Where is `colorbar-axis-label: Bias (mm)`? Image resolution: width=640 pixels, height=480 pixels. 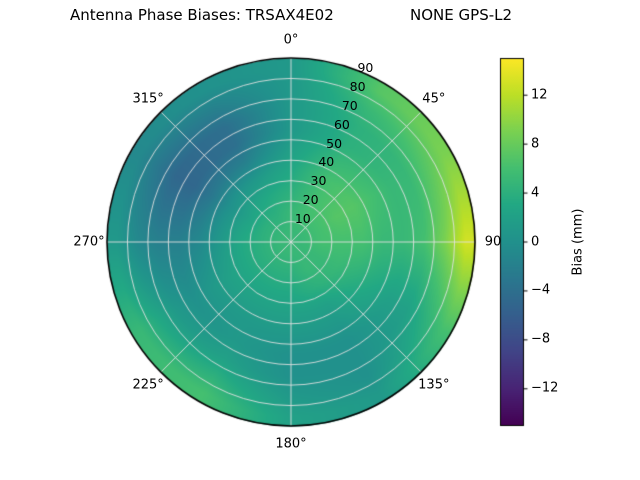
colorbar-axis-label: Bias (mm) is located at coordinates (578, 242).